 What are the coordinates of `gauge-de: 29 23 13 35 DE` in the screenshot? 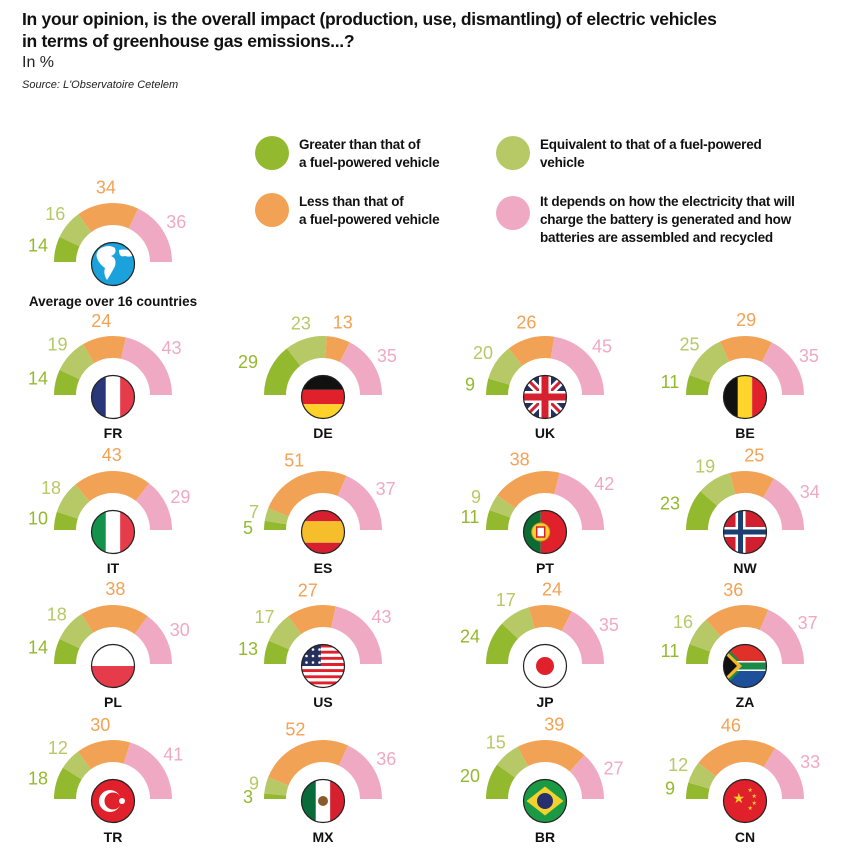 It's located at (317, 377).